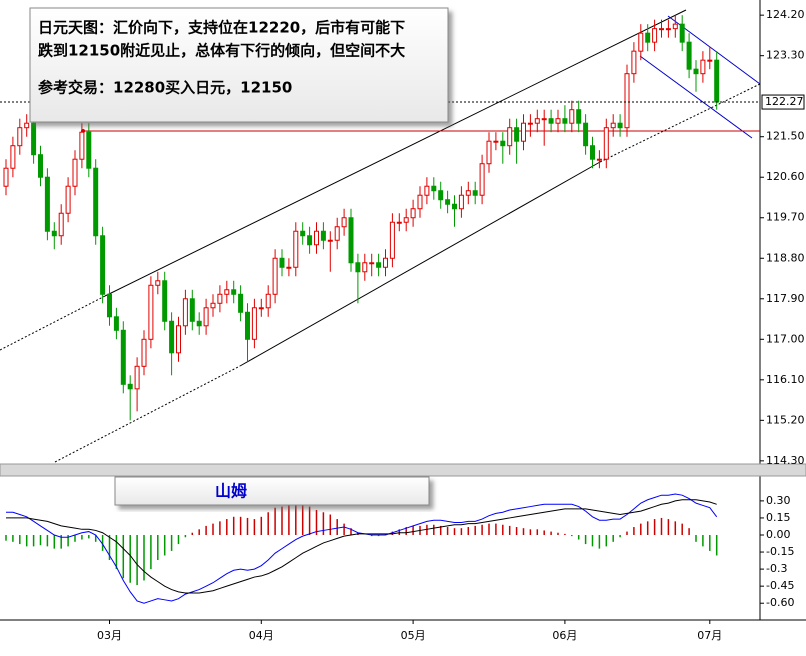  I want to click on y-tick-label: 119.70, so click(785, 217).